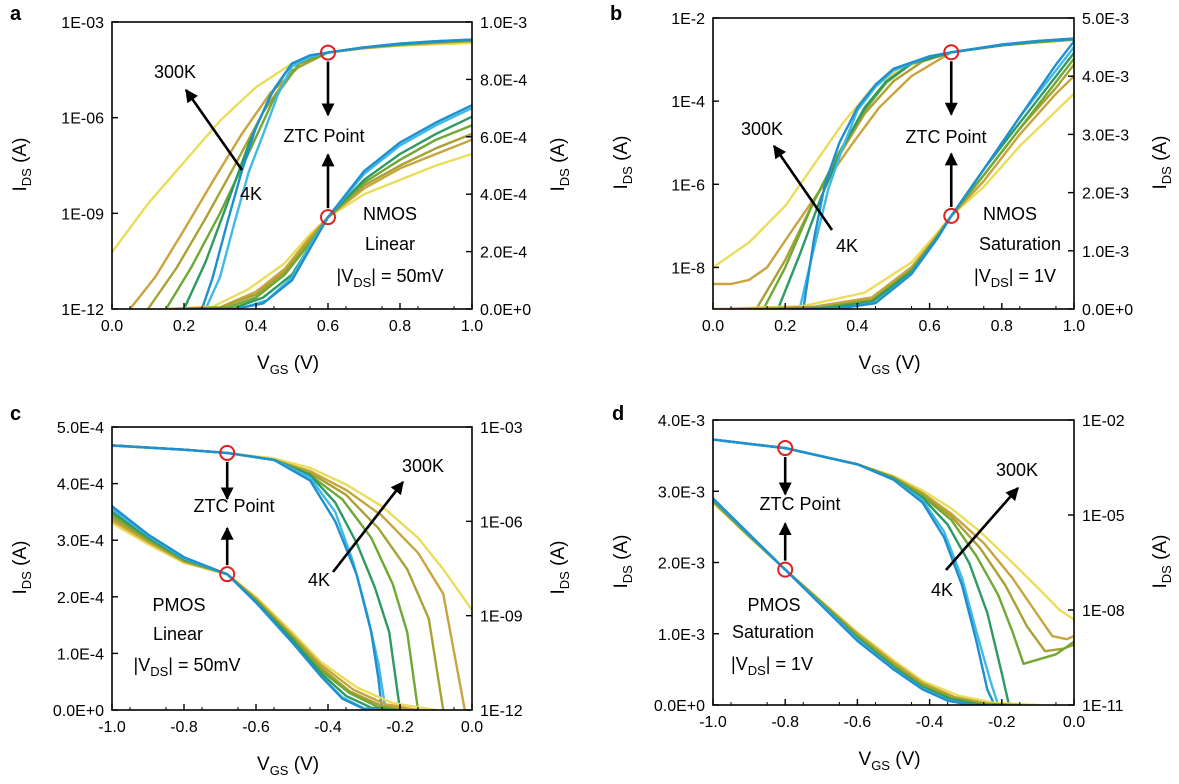 Image resolution: width=1179 pixels, height=784 pixels. What do you see at coordinates (688, 268) in the screenshot?
I see `left-axis-tick-label: 1E-8` at bounding box center [688, 268].